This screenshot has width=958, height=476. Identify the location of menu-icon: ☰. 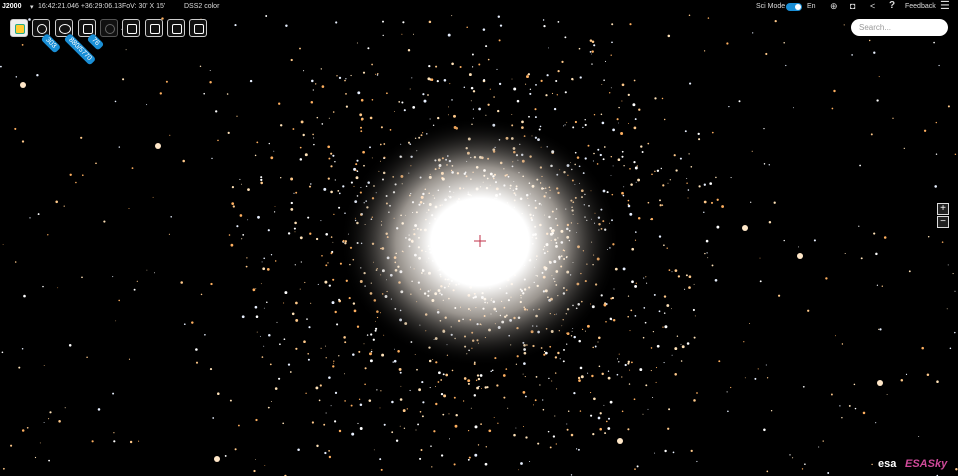
(945, 6).